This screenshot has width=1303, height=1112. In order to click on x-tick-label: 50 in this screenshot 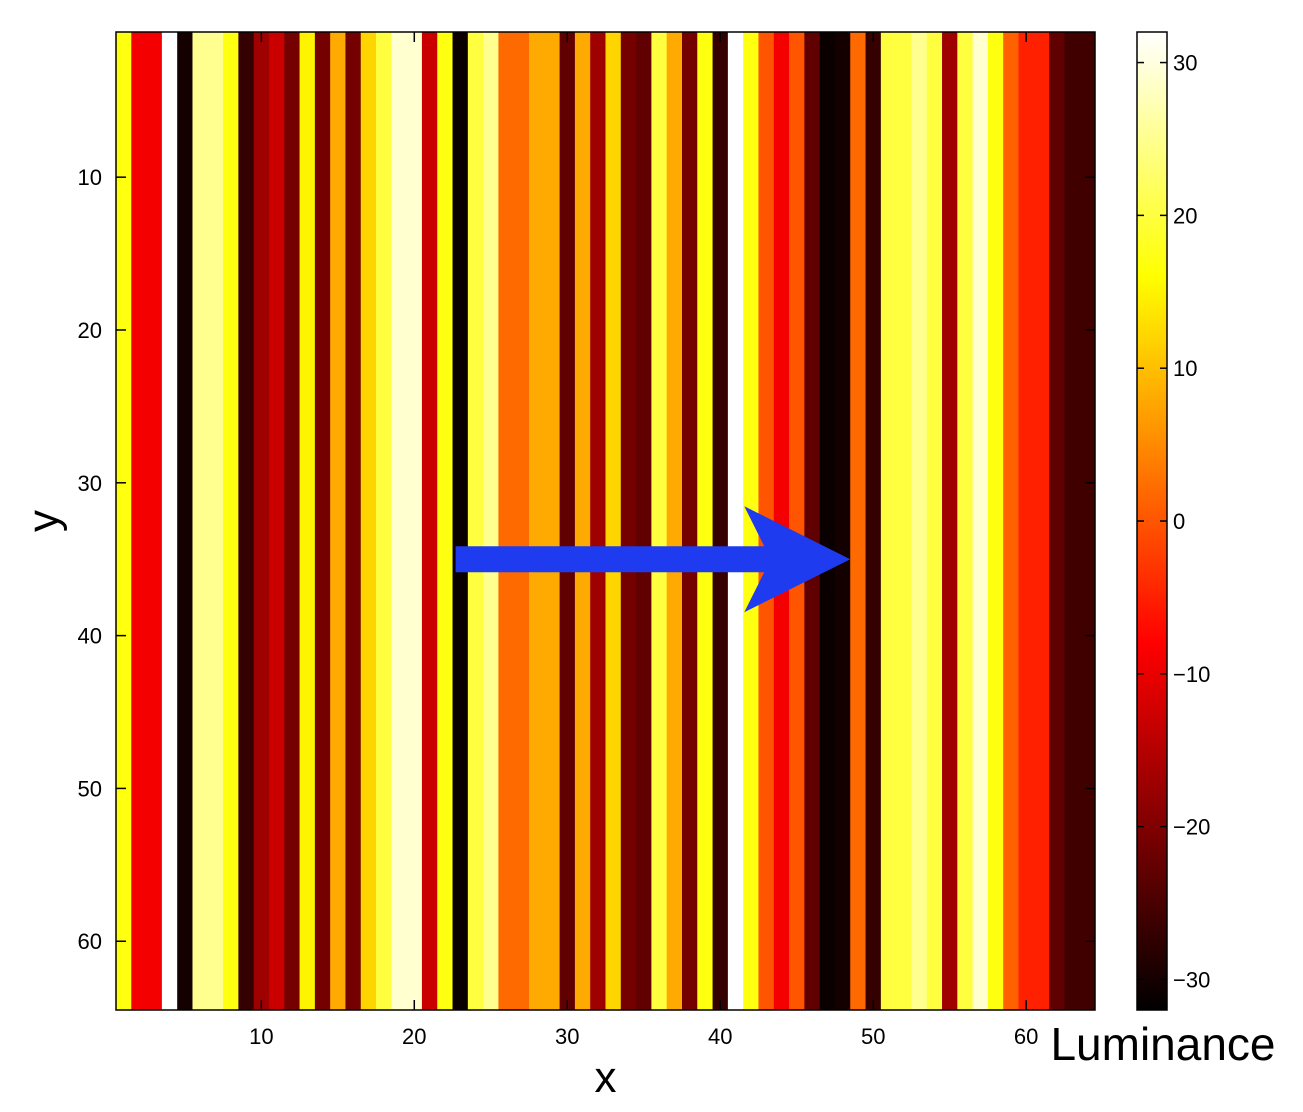, I will do `click(873, 1036)`.